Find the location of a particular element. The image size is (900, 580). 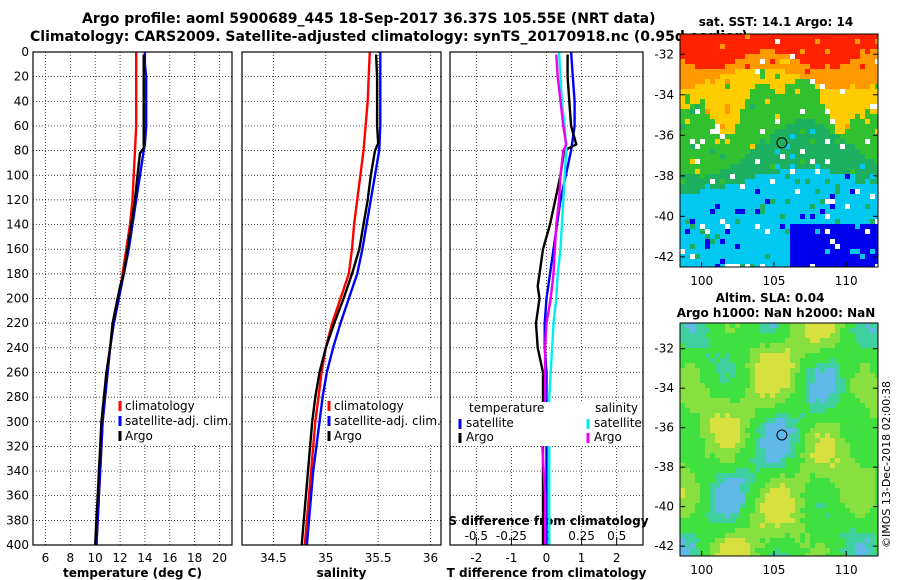

depth-tick-label: 100 is located at coordinates (17, 175).